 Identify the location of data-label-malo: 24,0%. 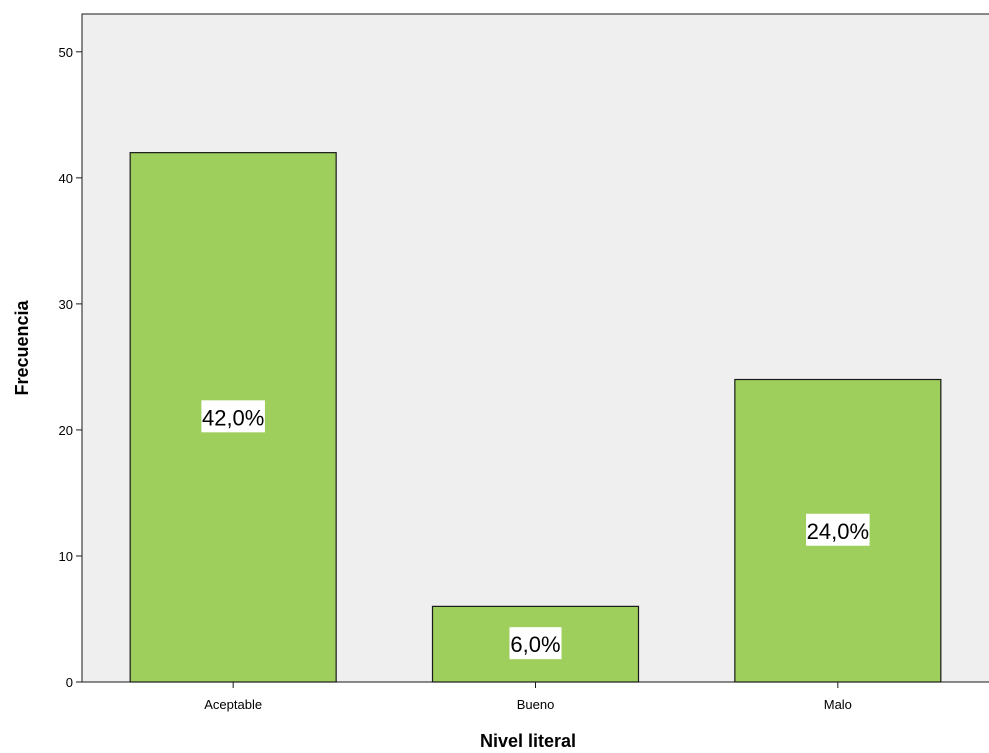
(838, 531).